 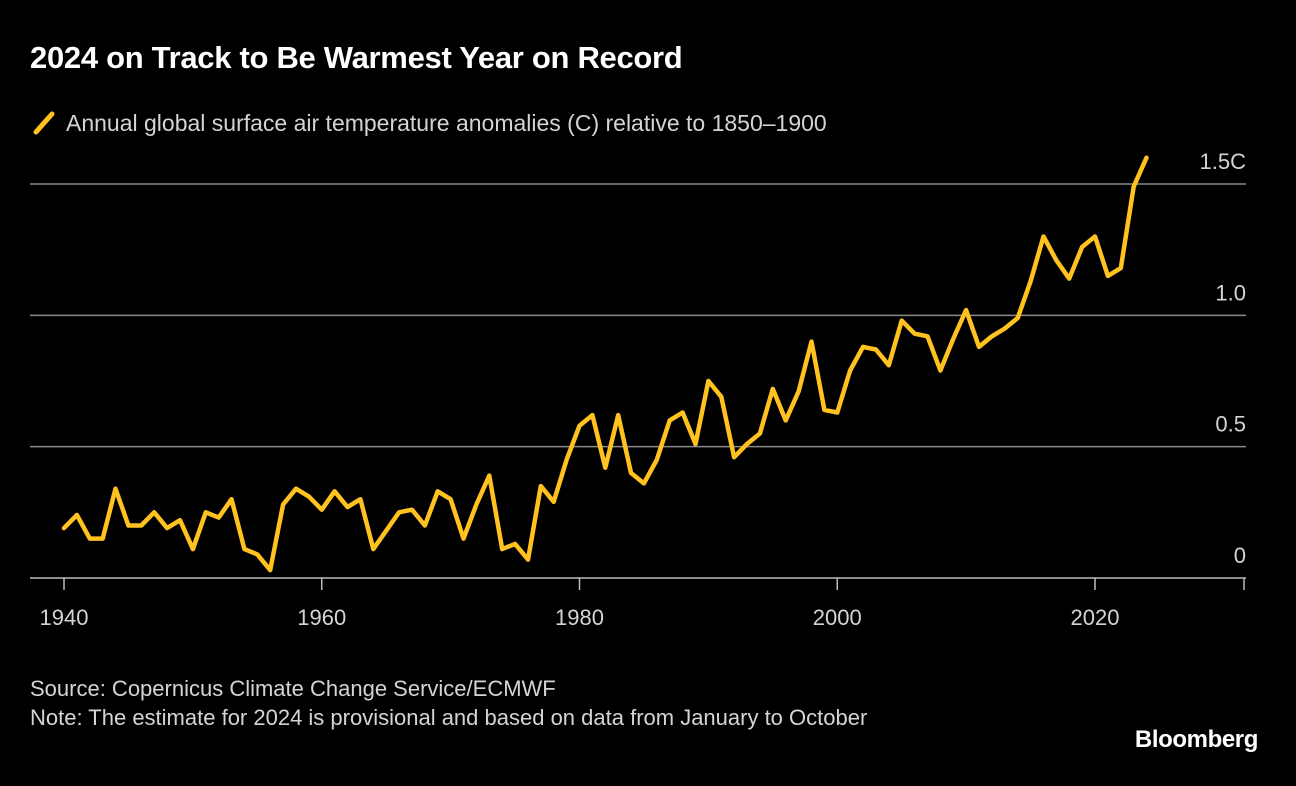 What do you see at coordinates (44, 123) in the screenshot?
I see `legend-line-icon` at bounding box center [44, 123].